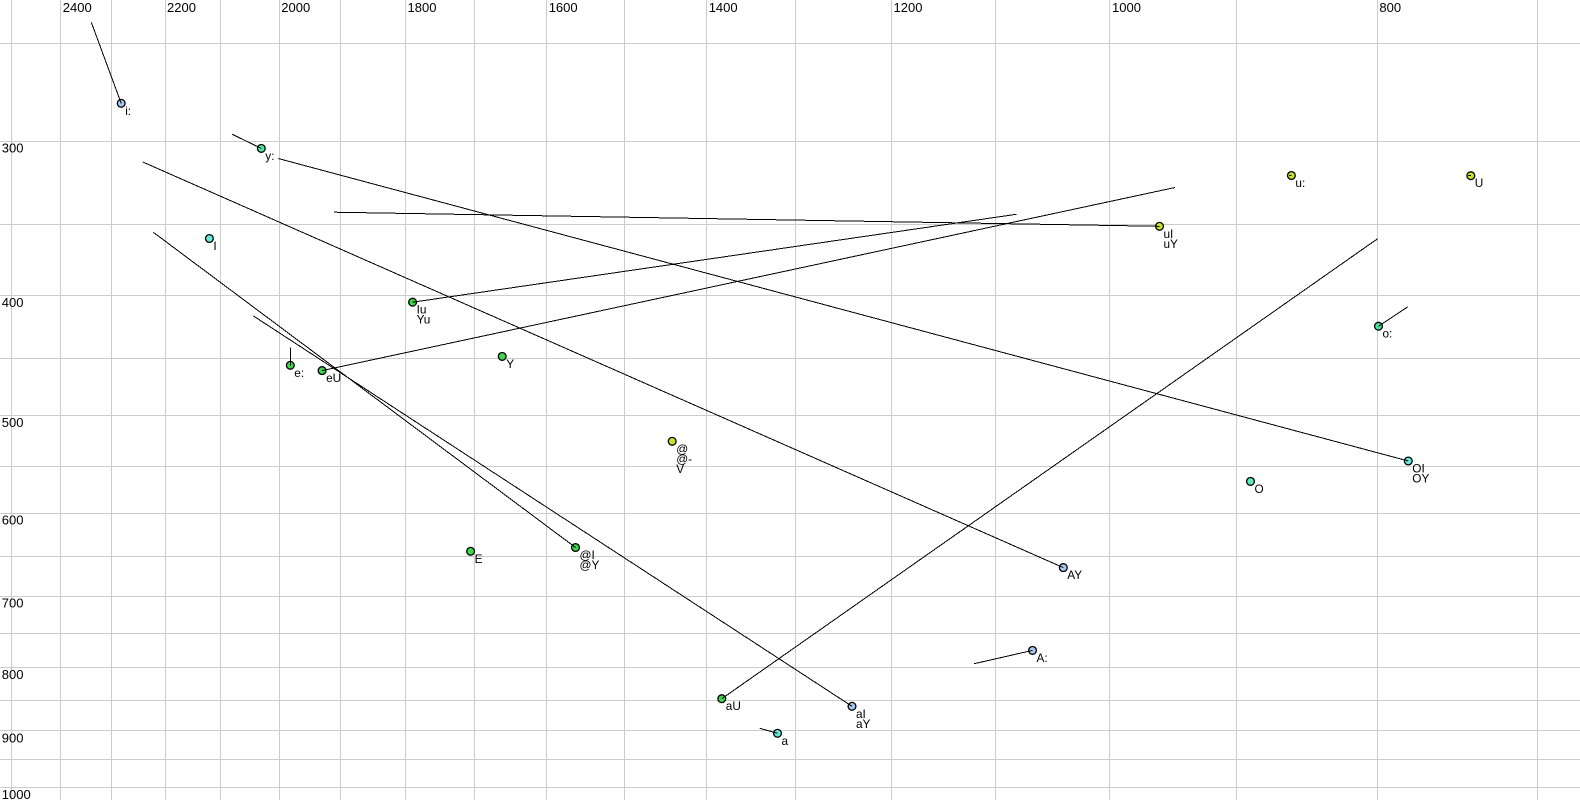 The width and height of the screenshot is (1580, 800). What do you see at coordinates (13, 302) in the screenshot?
I see `svg-text: 400` at bounding box center [13, 302].